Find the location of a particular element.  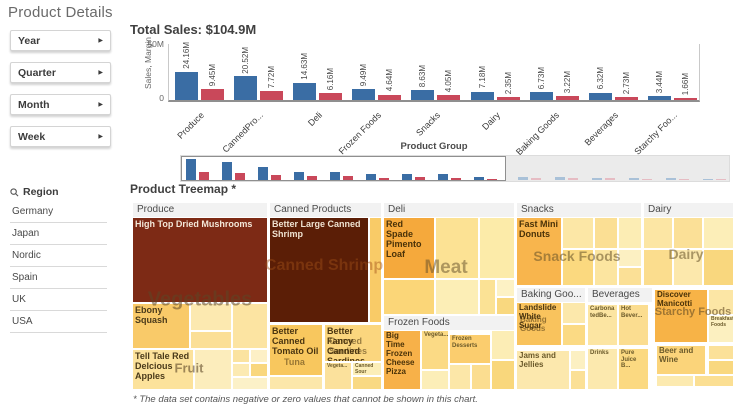

treemap-cell-canned-sour: Canned Sour is located at coordinates (367, 369).